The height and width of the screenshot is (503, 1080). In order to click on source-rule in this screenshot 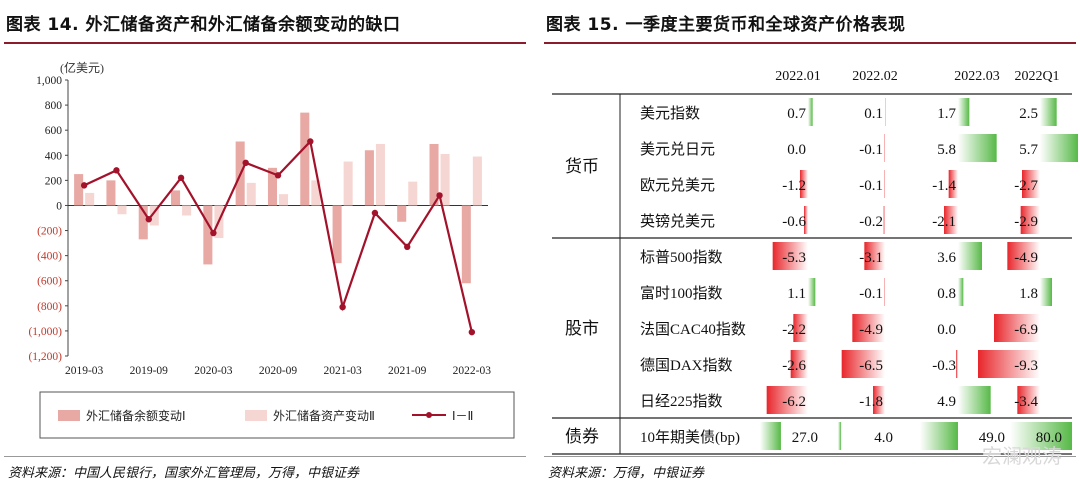, I will do `click(265, 456)`.